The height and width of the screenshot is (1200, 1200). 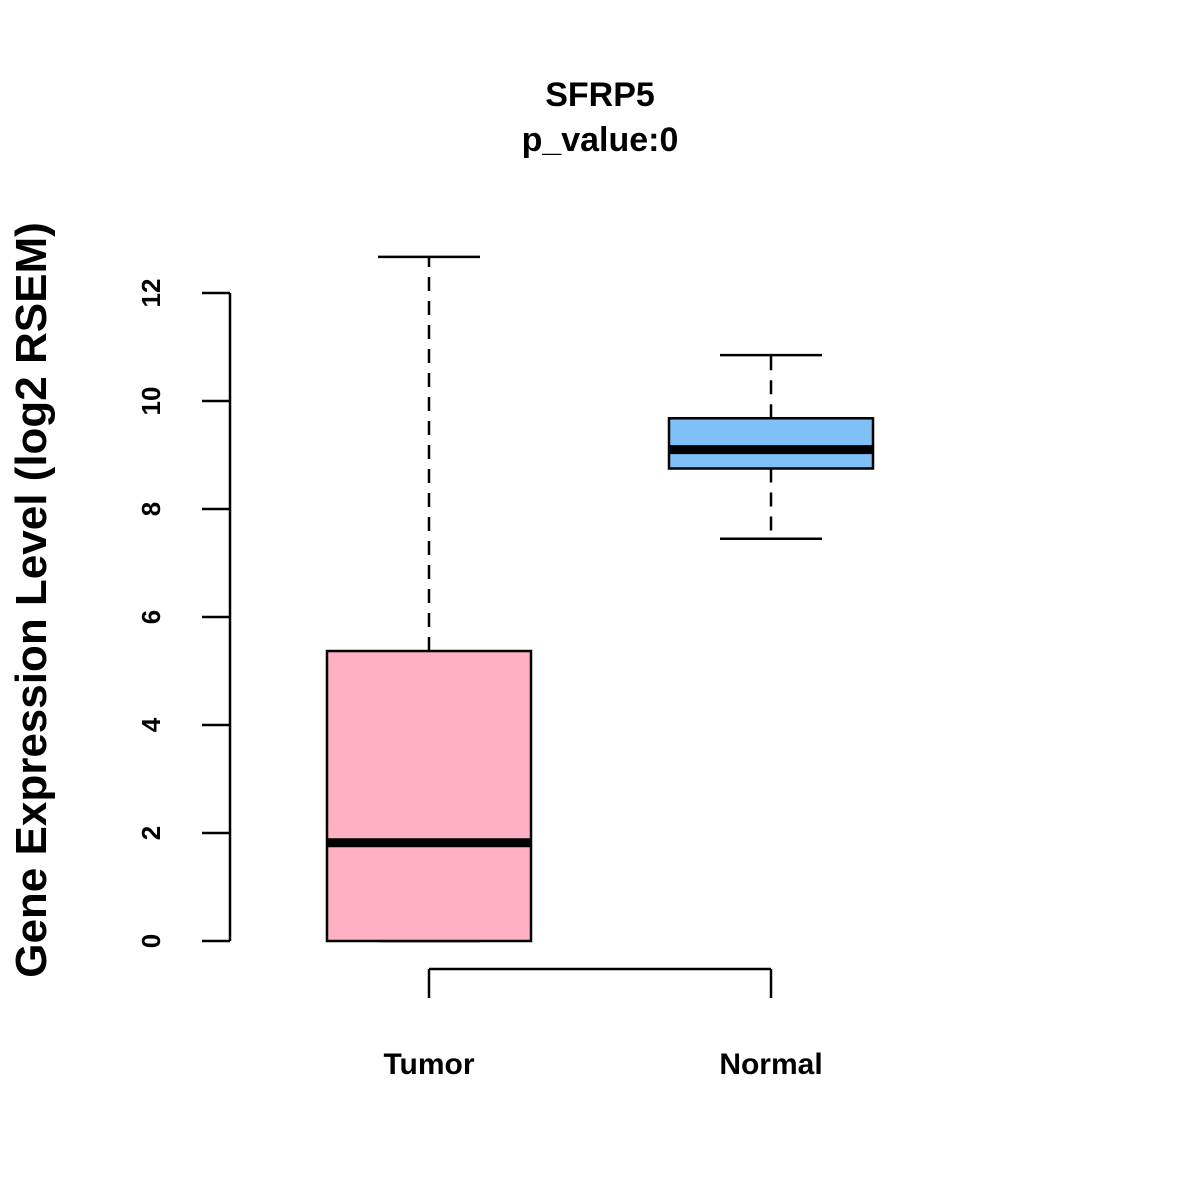 I want to click on box-rect-normal, so click(x=771, y=443).